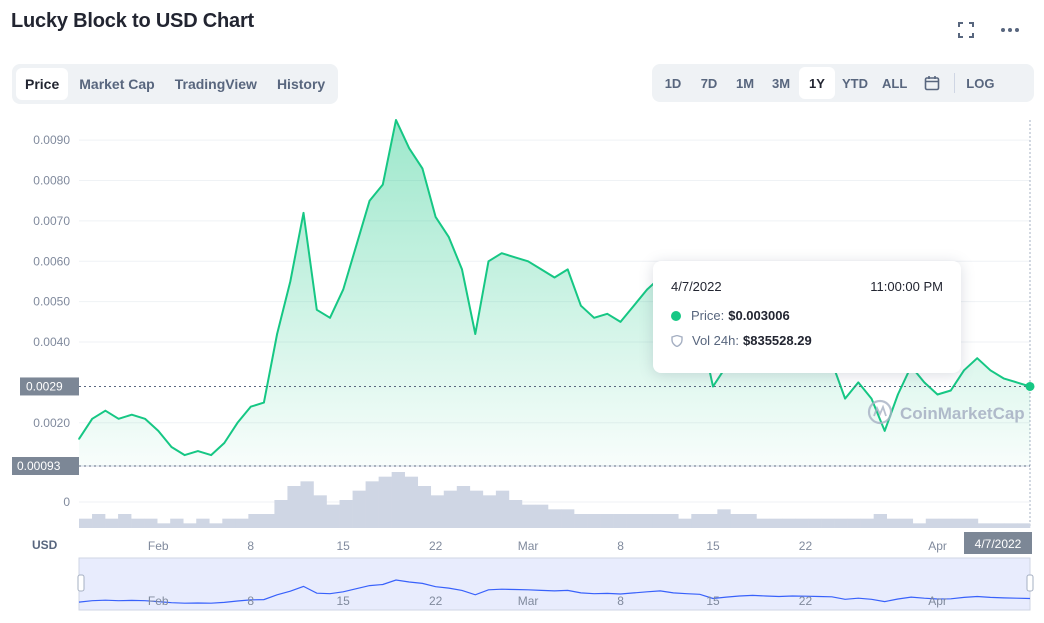 This screenshot has width=1044, height=623. What do you see at coordinates (932, 83) in the screenshot?
I see `calendar-icon` at bounding box center [932, 83].